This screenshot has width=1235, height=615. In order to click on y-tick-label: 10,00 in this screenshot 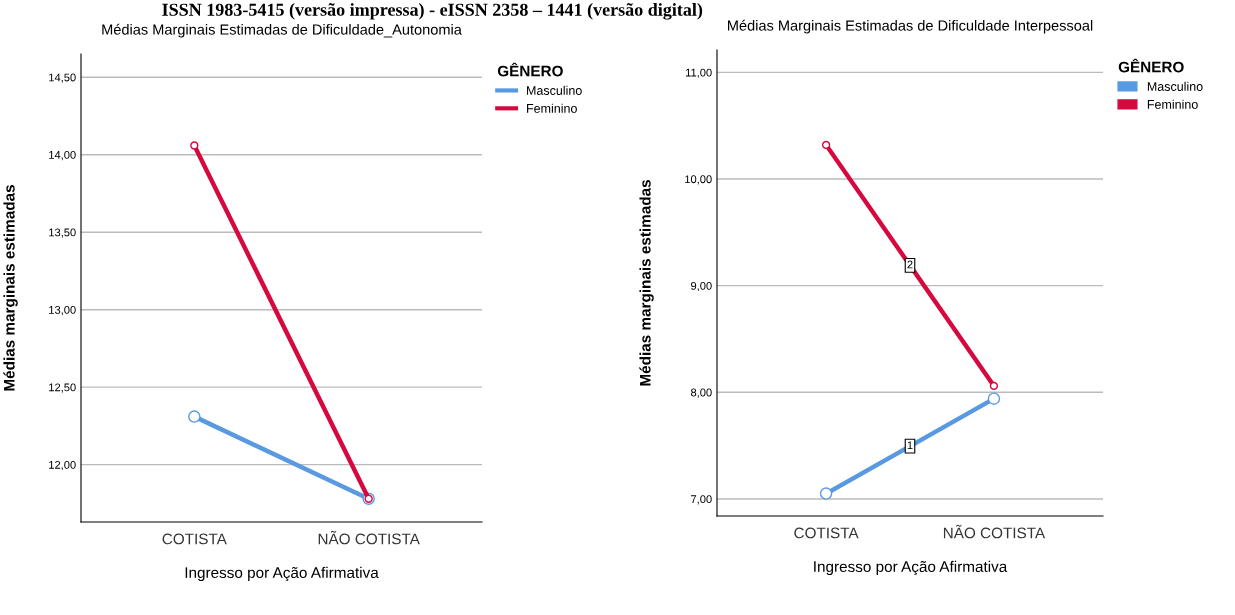, I will do `click(698, 180)`.